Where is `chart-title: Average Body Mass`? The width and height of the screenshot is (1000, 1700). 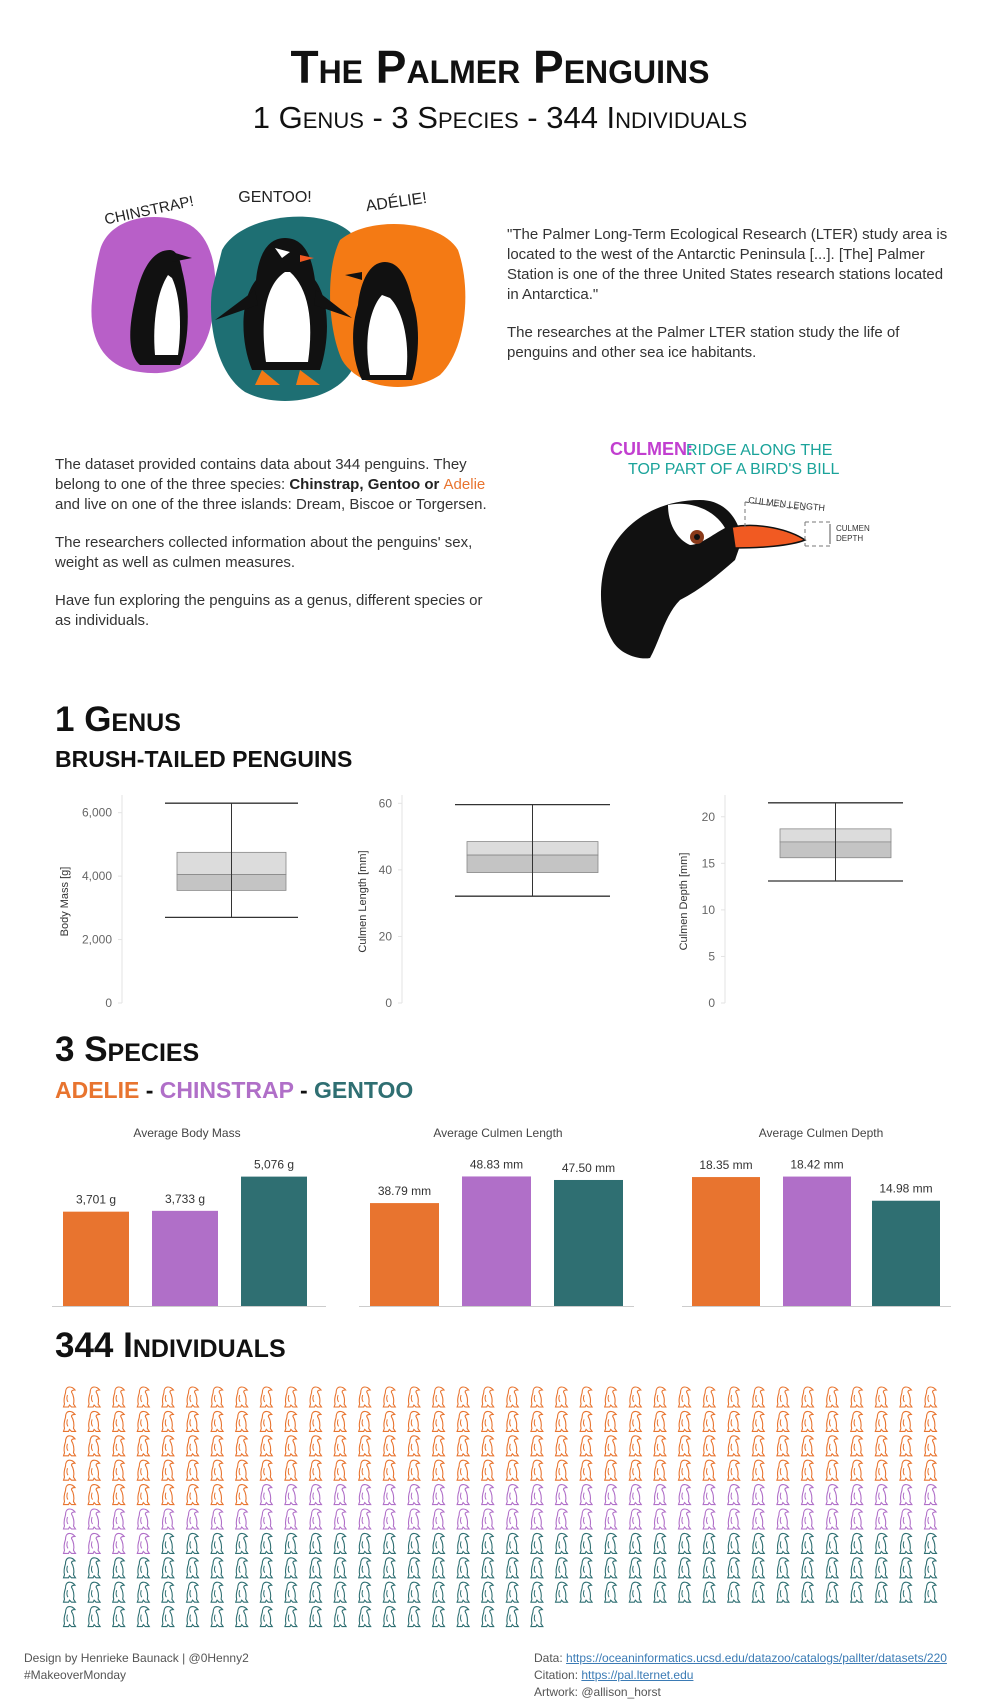
chart-title: Average Body Mass is located at coordinates (186, 1133).